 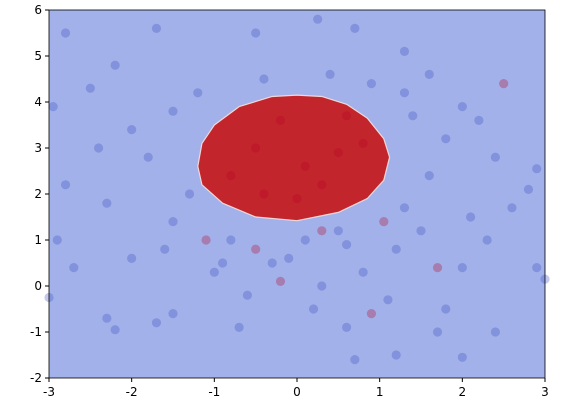 What do you see at coordinates (380, 392) in the screenshot?
I see `x-tick-label: 1` at bounding box center [380, 392].